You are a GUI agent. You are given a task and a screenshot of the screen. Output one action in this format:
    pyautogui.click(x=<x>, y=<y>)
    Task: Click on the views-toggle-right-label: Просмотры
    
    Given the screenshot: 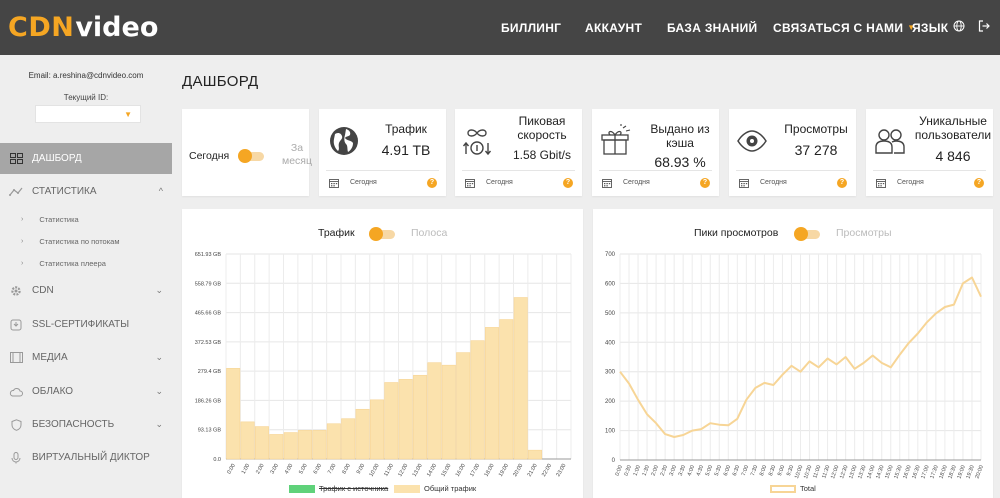 What is the action you would take?
    pyautogui.click(x=864, y=233)
    